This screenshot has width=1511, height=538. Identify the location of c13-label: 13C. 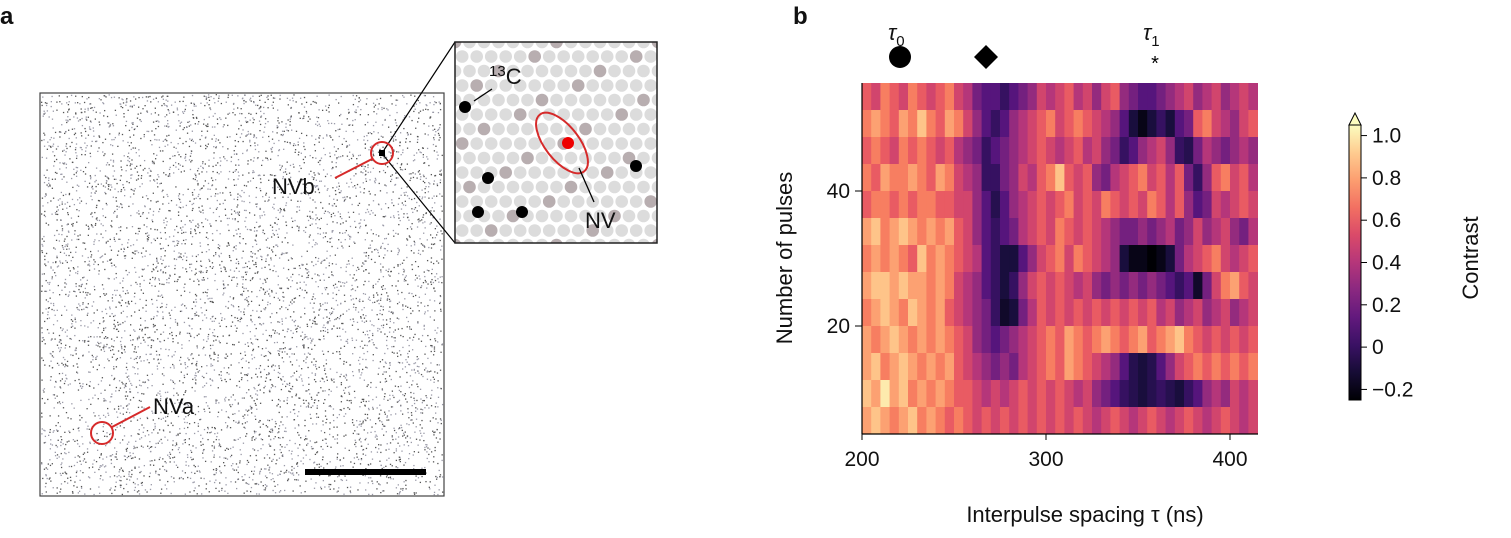
(505, 76).